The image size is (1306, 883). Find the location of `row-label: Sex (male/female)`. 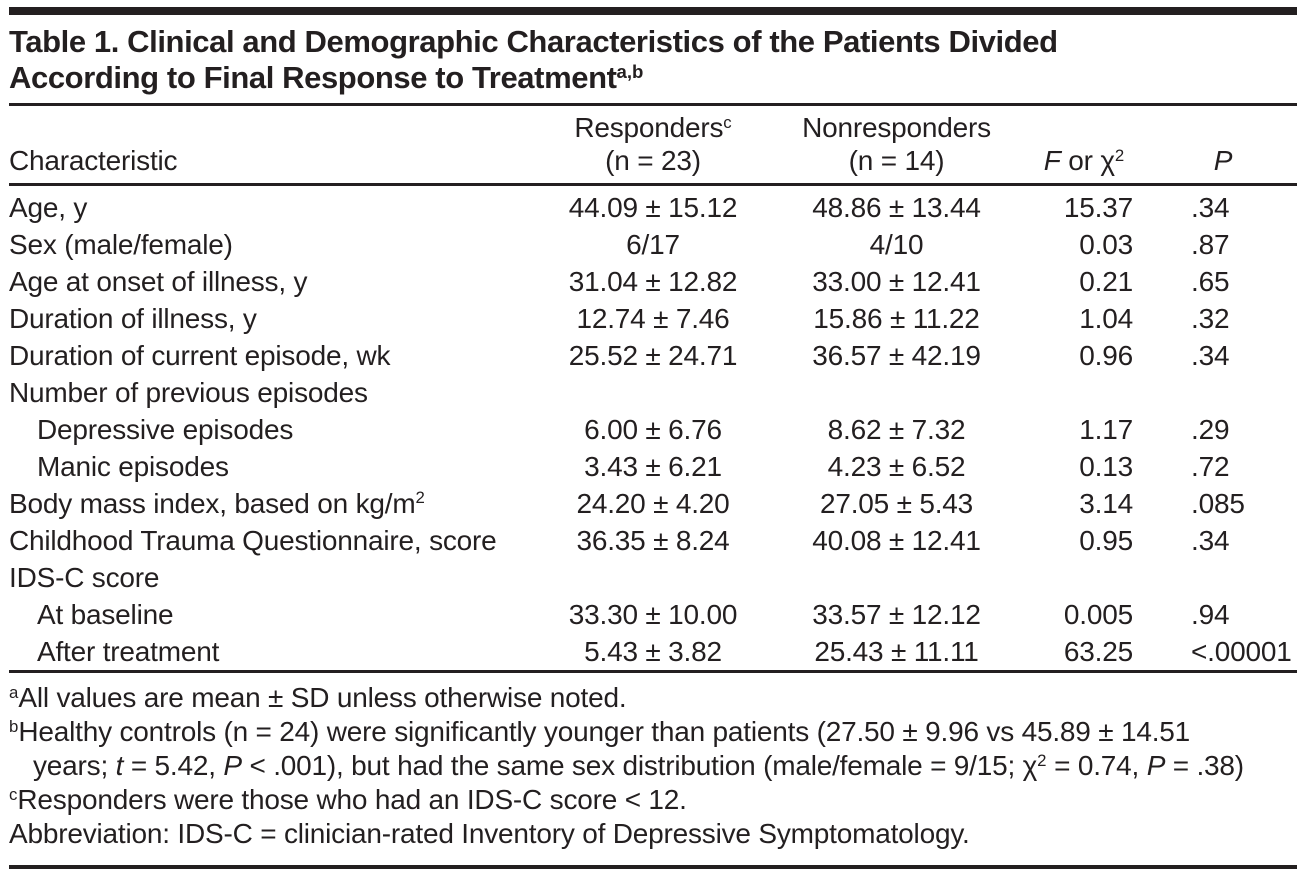

row-label: Sex (male/female) is located at coordinates (121, 244).